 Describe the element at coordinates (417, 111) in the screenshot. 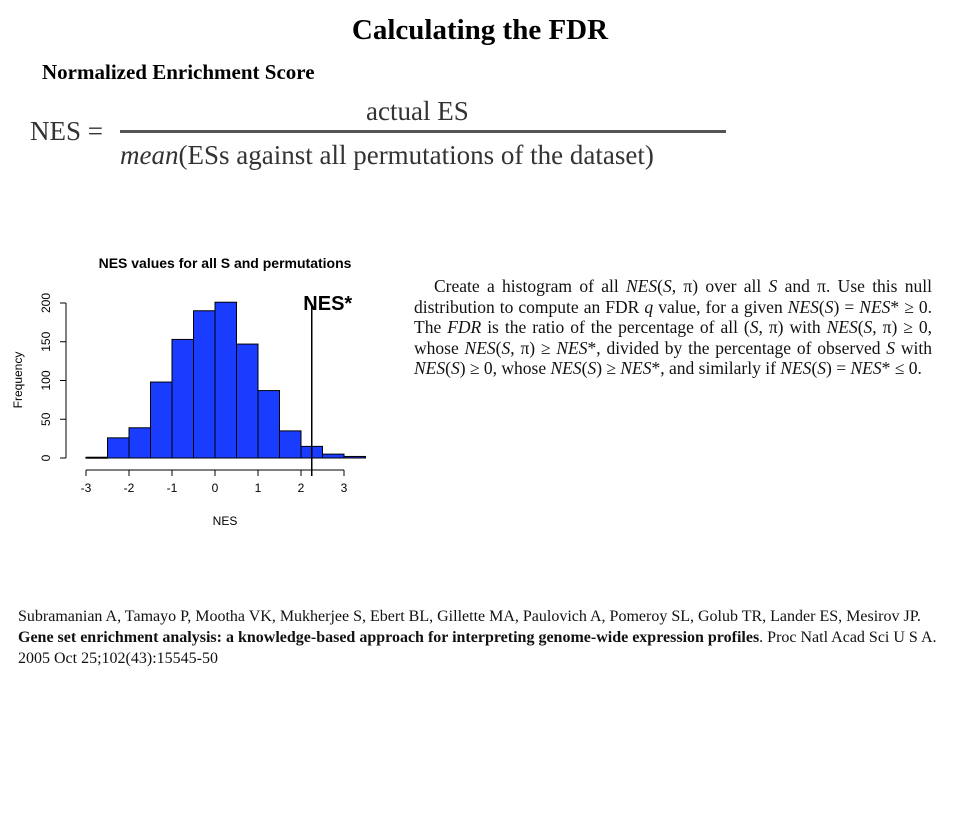

I see `formula-numerator: actual ES` at that location.